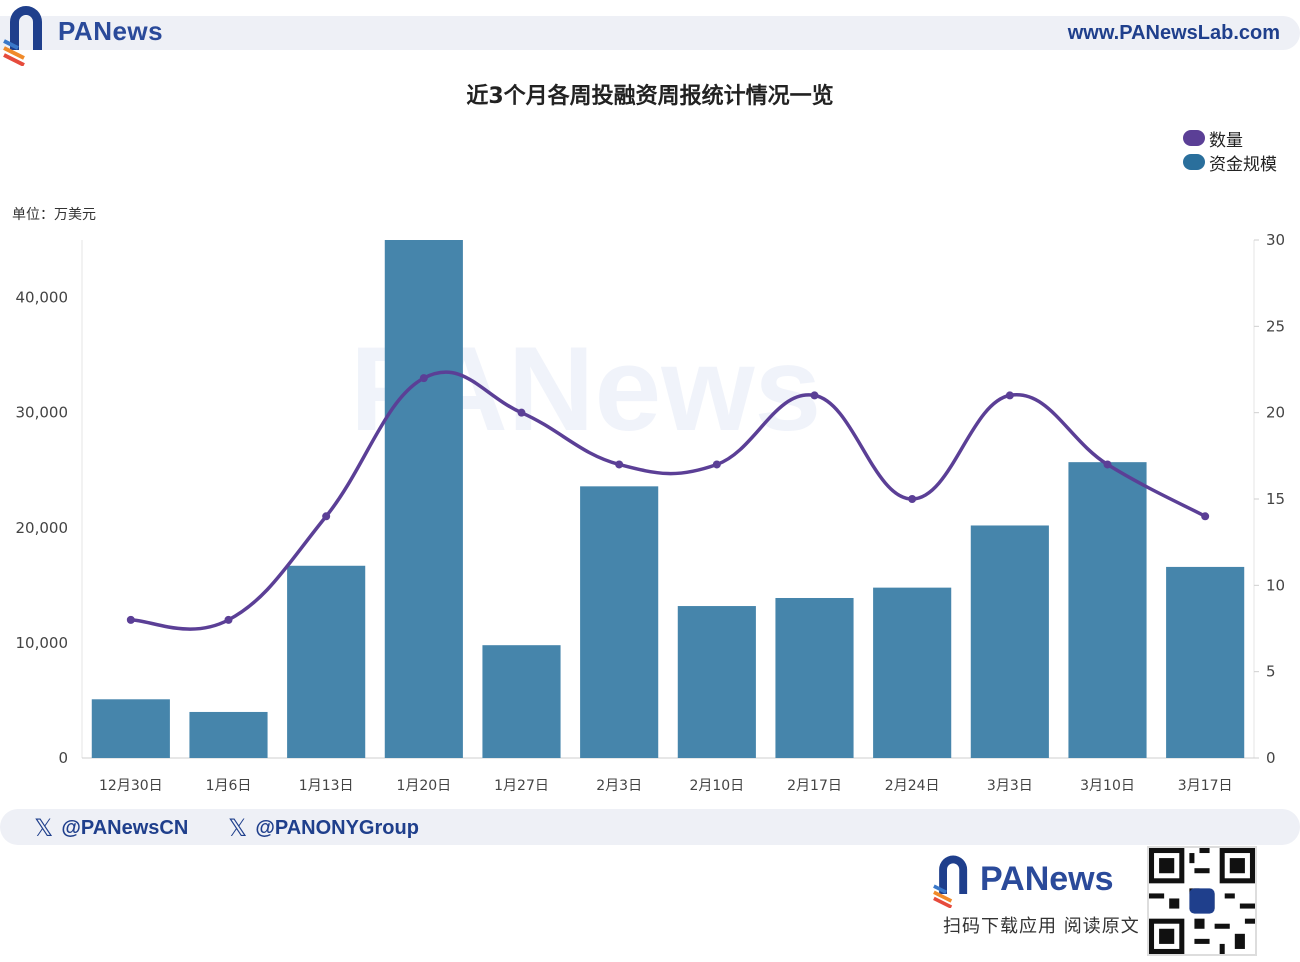 This screenshot has height=962, width=1300. Describe the element at coordinates (42, 298) in the screenshot. I see `y-left-tick-label: 40,000` at that location.